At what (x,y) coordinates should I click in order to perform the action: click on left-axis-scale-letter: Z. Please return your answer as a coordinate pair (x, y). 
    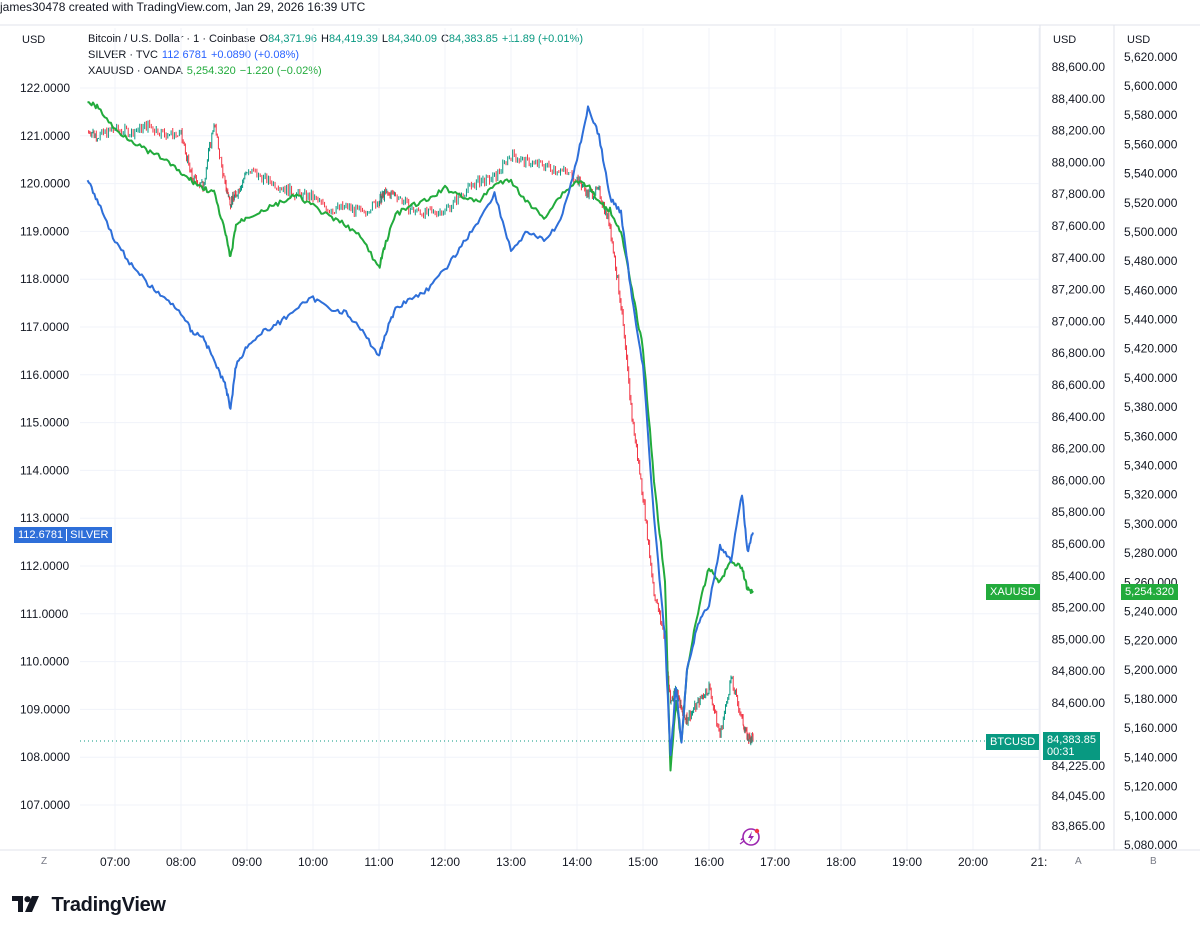
    Looking at the image, I should click on (44, 861).